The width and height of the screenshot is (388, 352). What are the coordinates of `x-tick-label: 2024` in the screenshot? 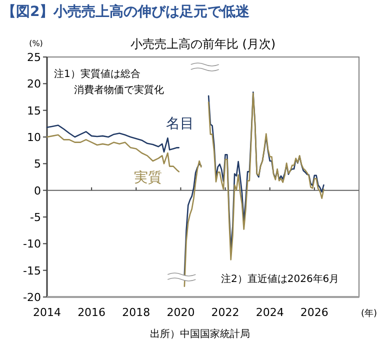 It's located at (270, 312).